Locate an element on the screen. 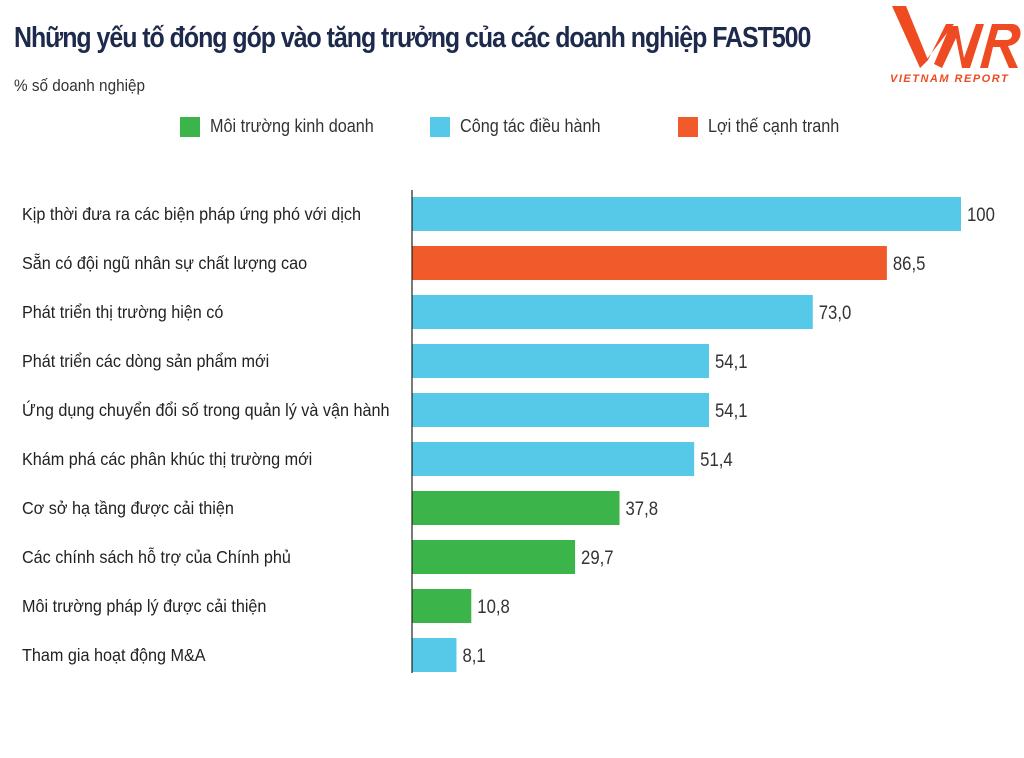  legend-label: Lợi thế cạnh tranh is located at coordinates (774, 126).